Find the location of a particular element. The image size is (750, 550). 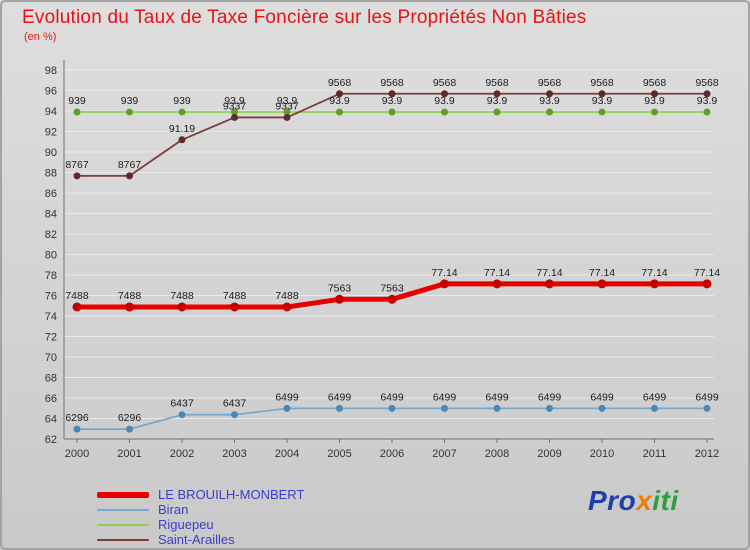

svg-text: 90 is located at coordinates (51, 153).